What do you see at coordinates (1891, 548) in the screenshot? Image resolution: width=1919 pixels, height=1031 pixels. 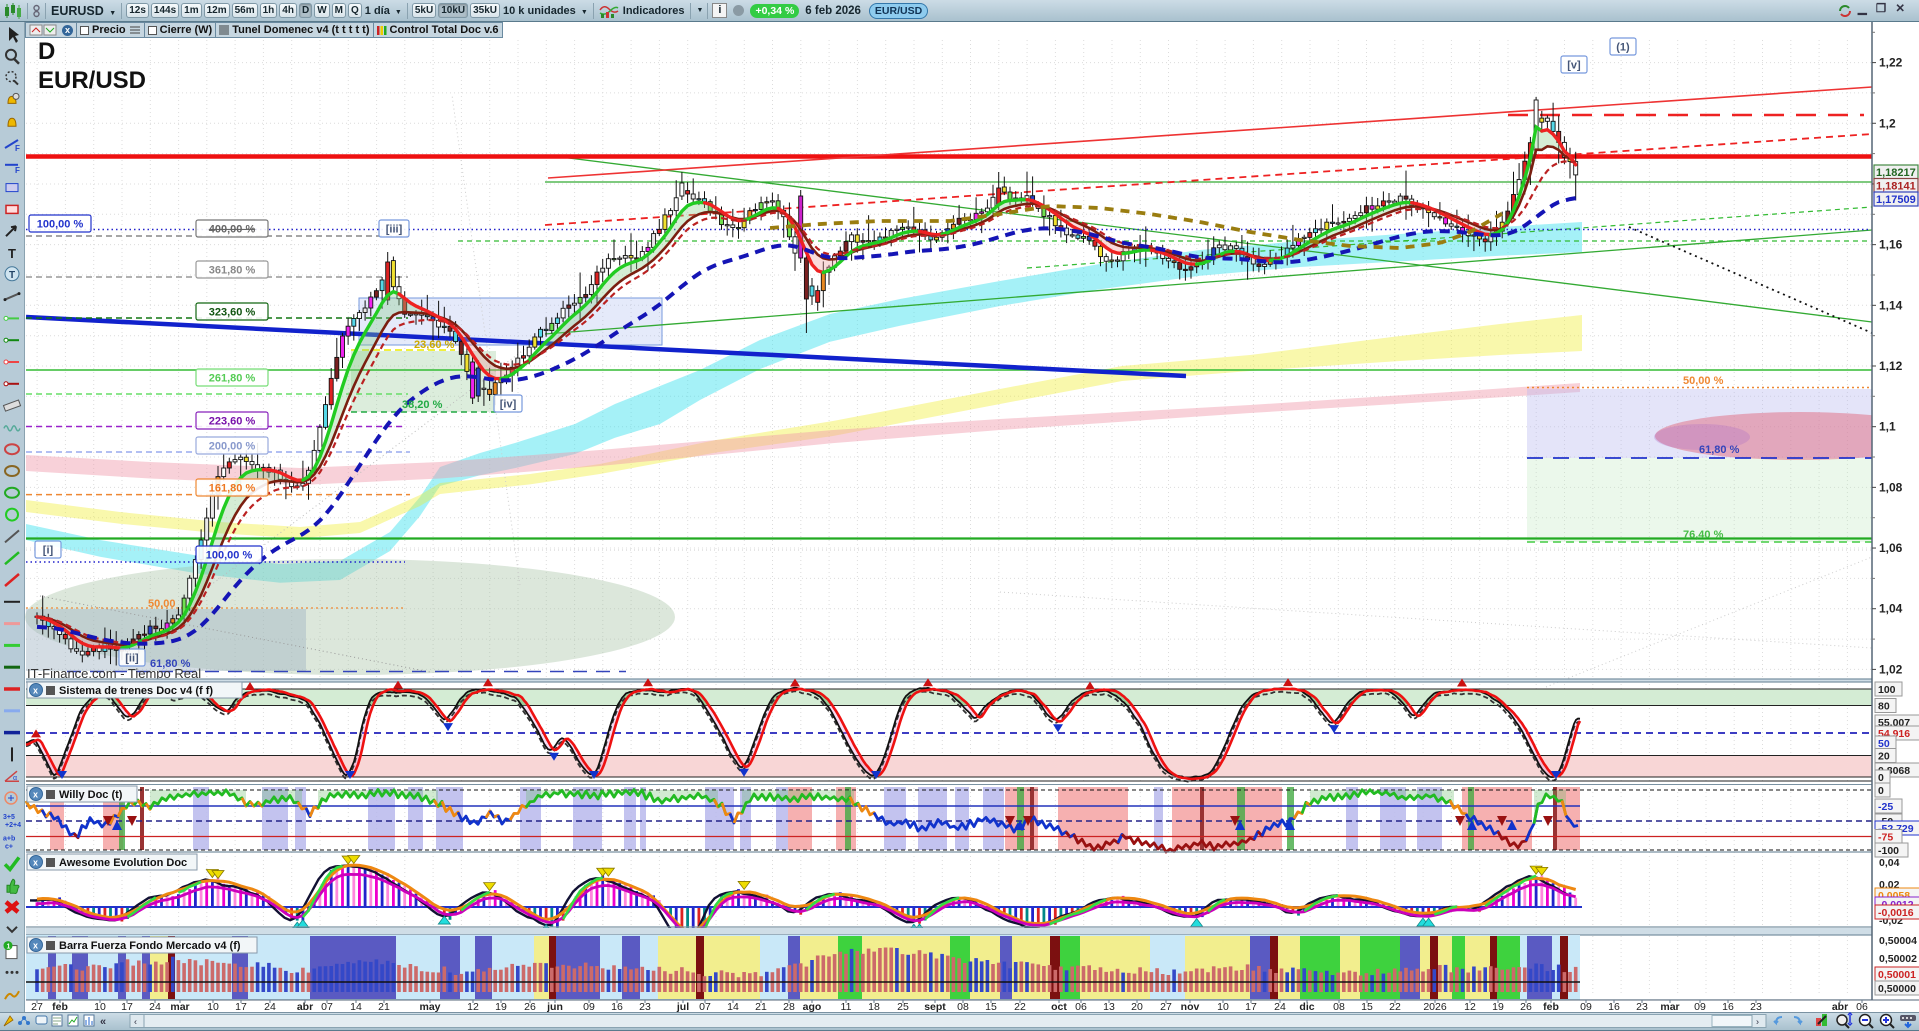 I see `svg-text: 1,06` at bounding box center [1891, 548].